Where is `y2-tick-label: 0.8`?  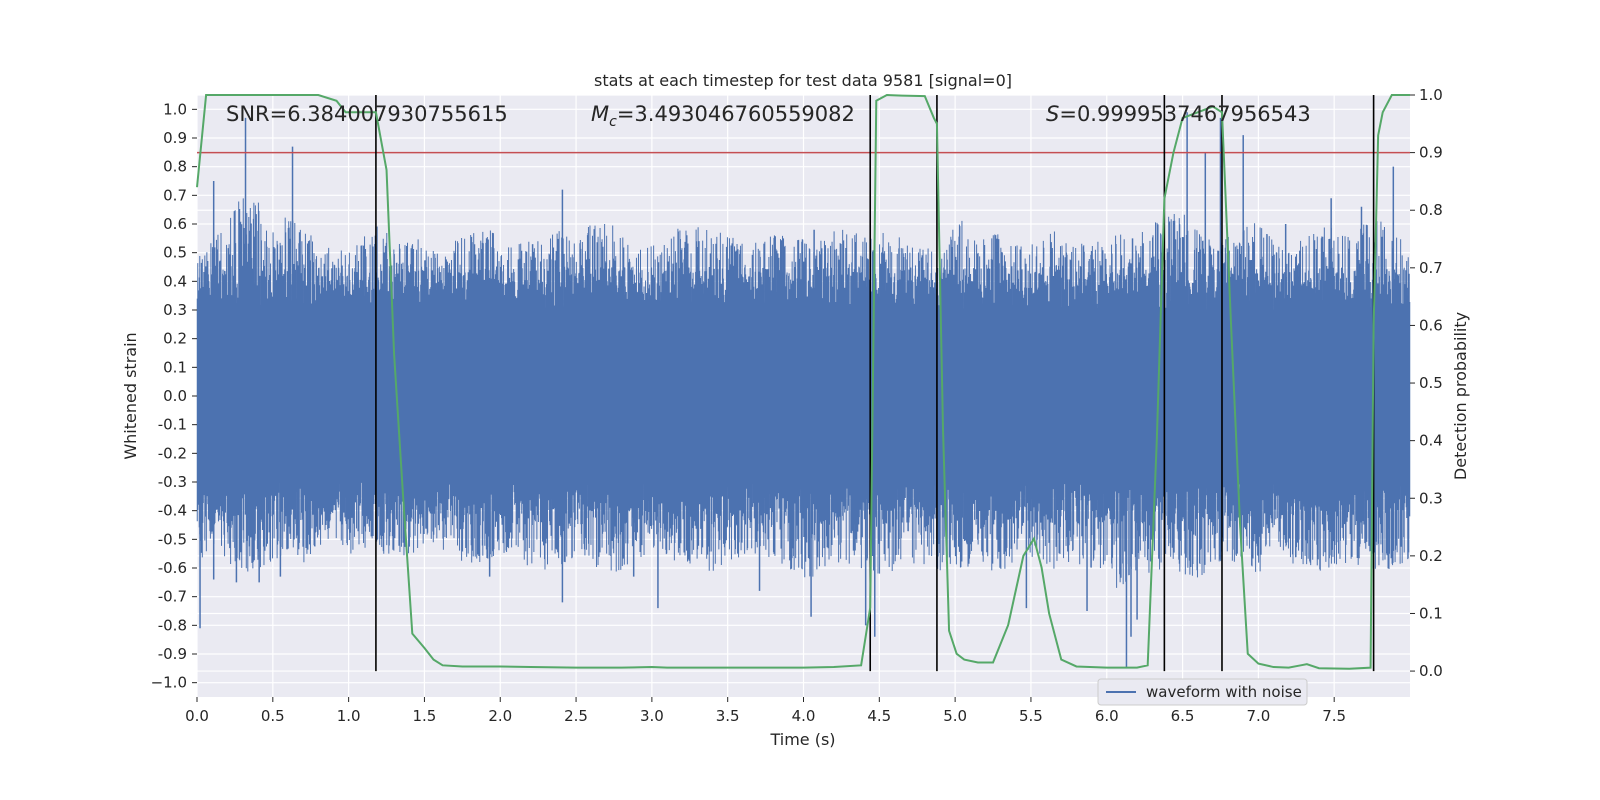
y2-tick-label: 0.8 is located at coordinates (1431, 210).